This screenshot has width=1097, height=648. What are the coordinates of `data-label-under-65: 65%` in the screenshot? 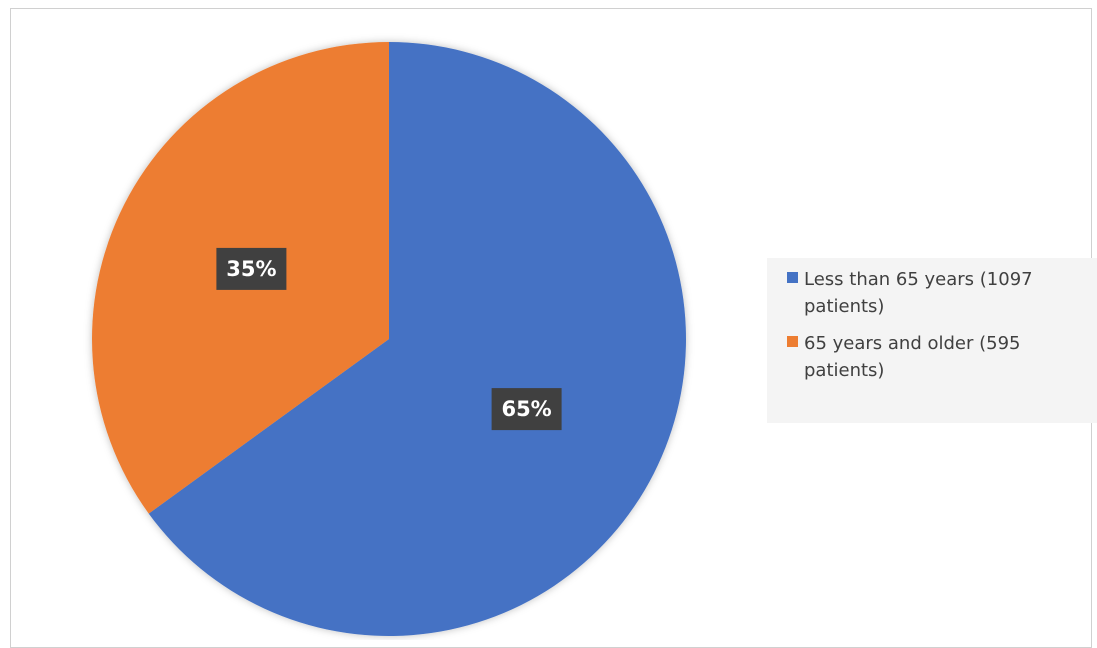 It's located at (526, 409).